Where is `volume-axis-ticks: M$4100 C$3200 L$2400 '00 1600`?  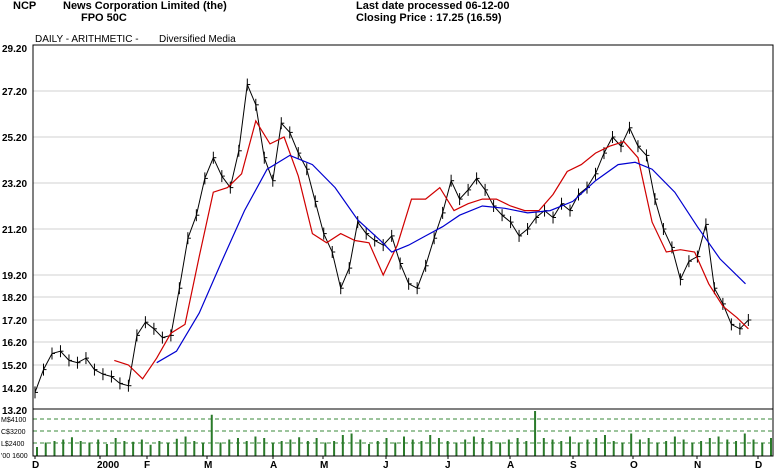
volume-axis-ticks: M$4100 C$3200 L$2400 '00 1600 is located at coordinates (14, 438).